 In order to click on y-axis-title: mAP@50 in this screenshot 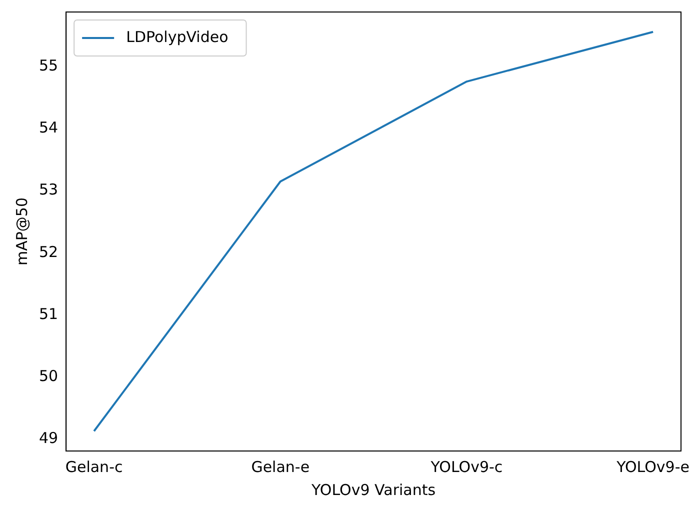, I will do `click(21, 231)`.